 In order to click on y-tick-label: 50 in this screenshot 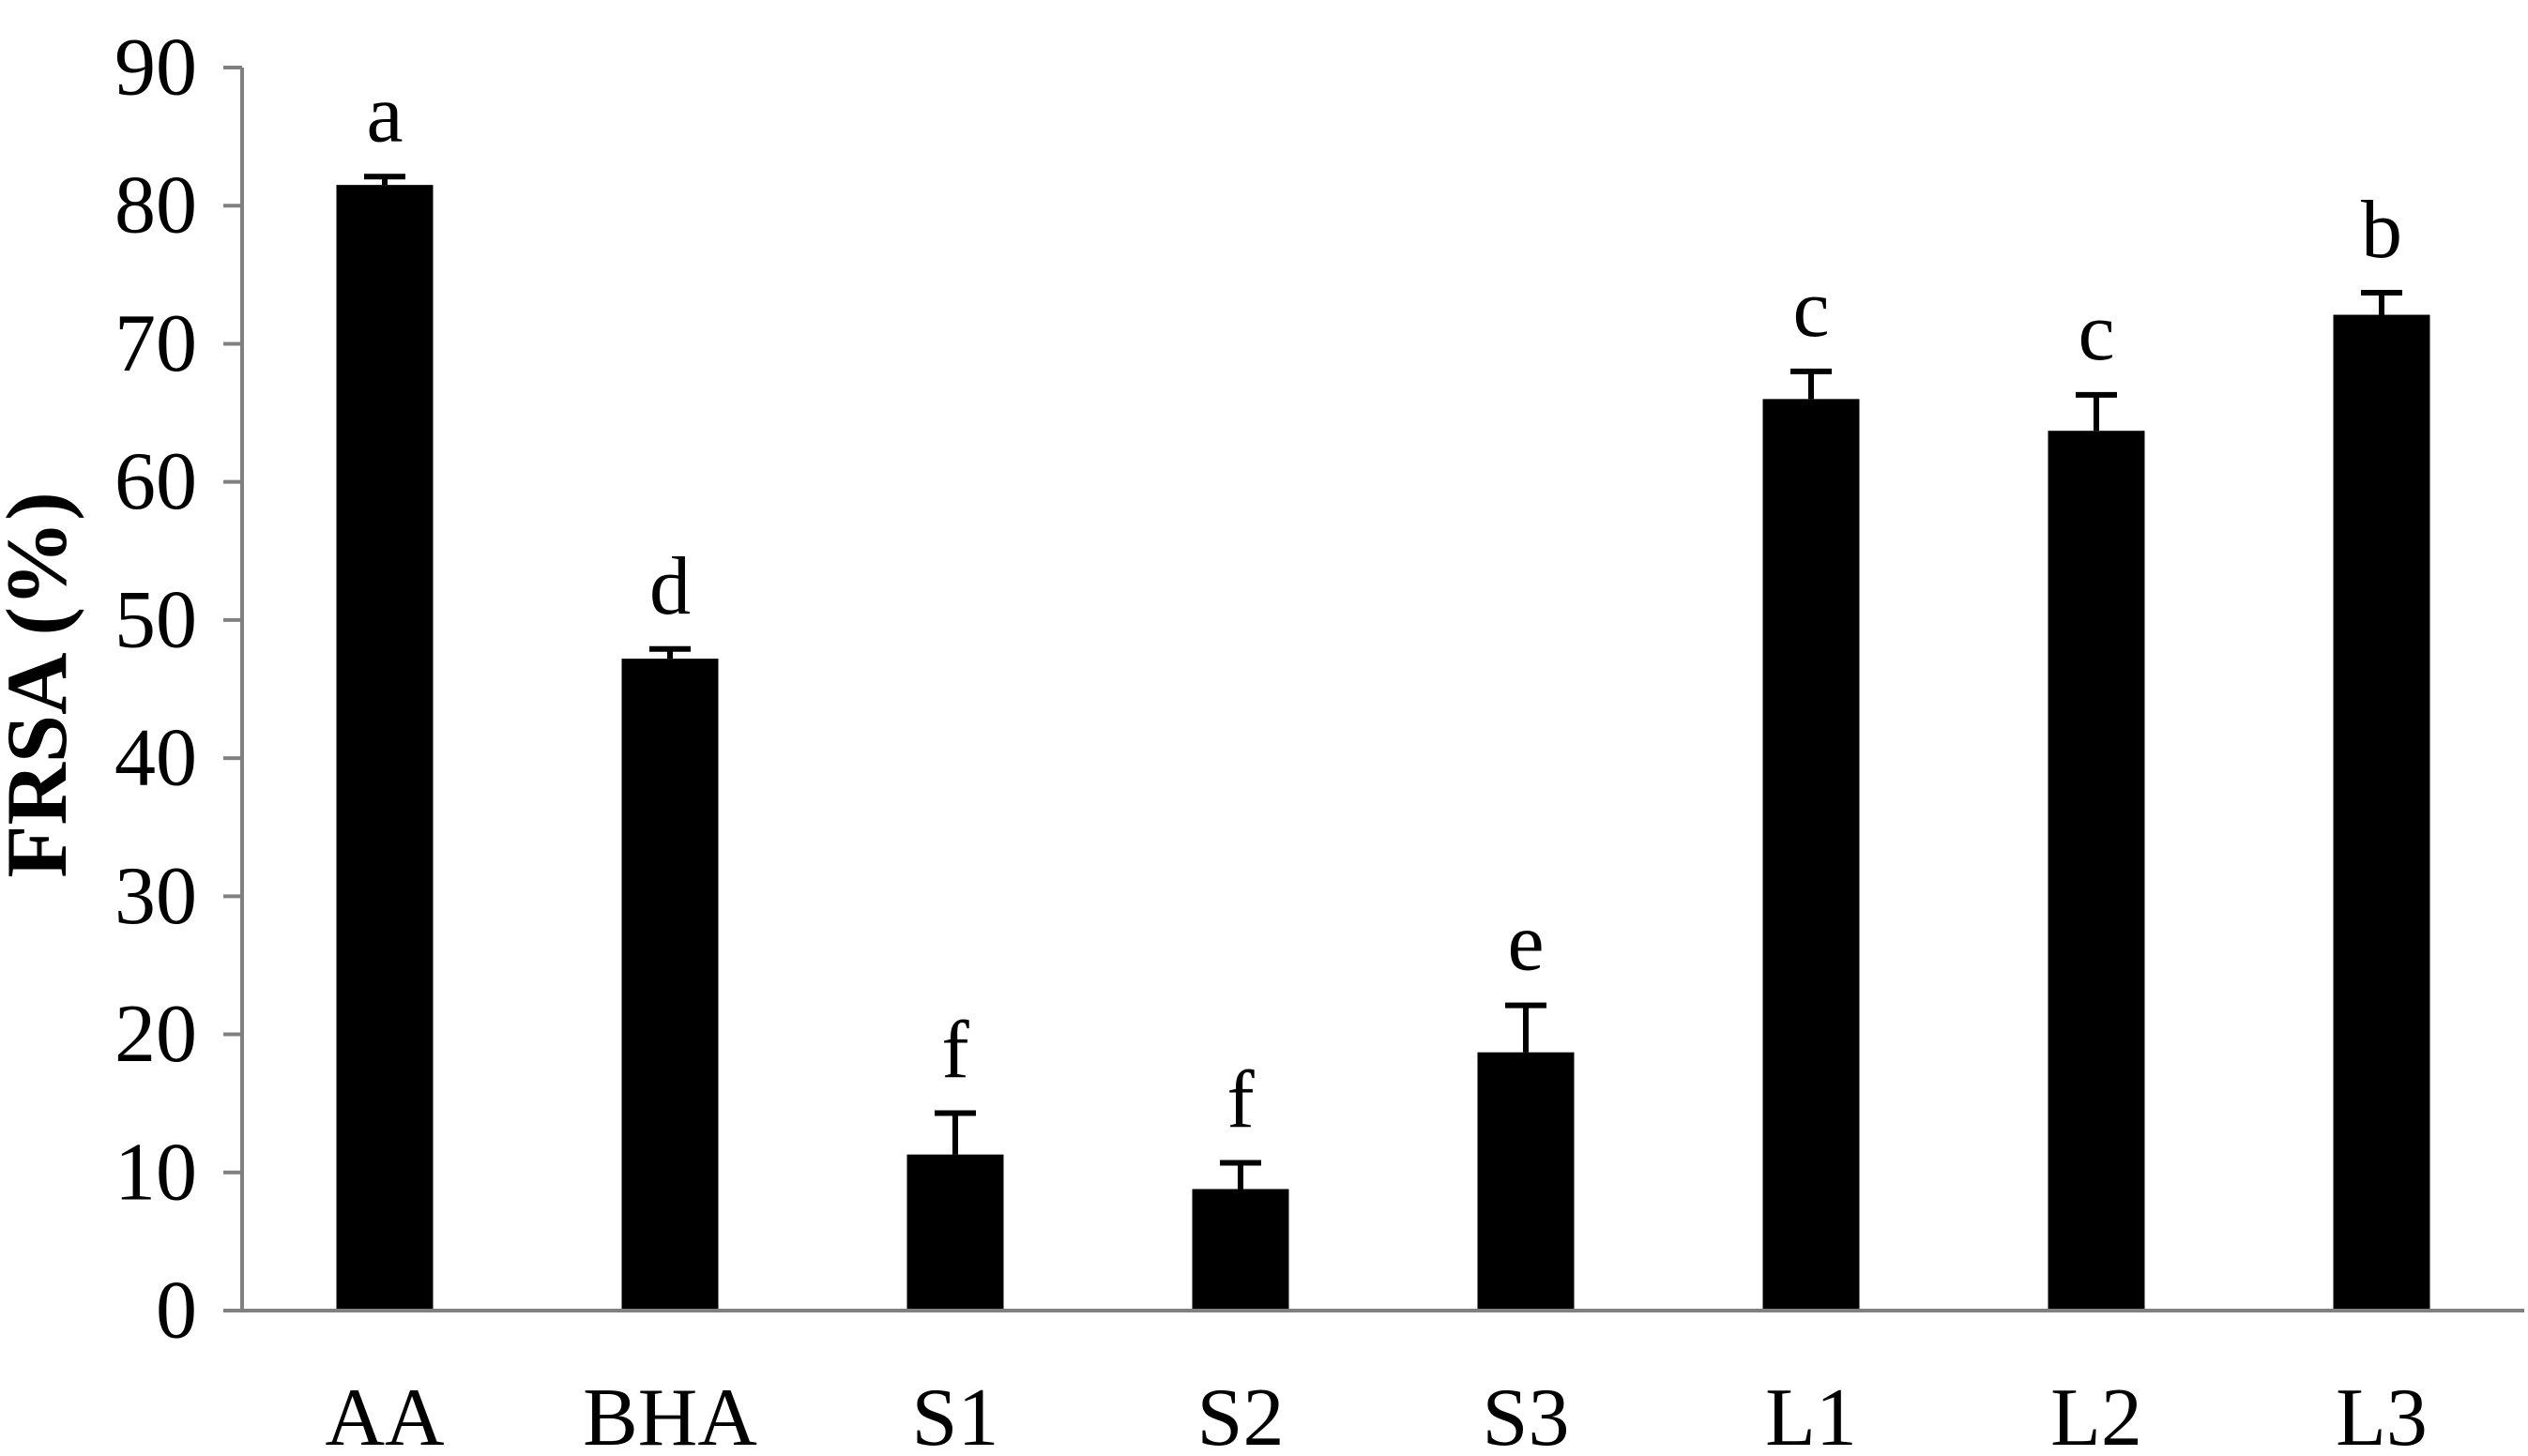, I will do `click(156, 619)`.